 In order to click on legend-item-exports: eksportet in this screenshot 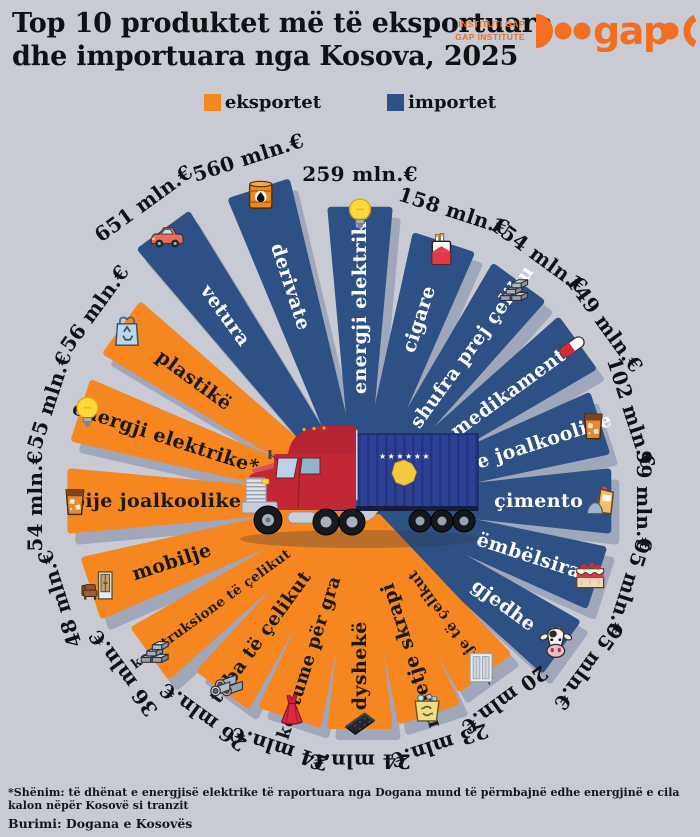, I will do `click(262, 102)`.